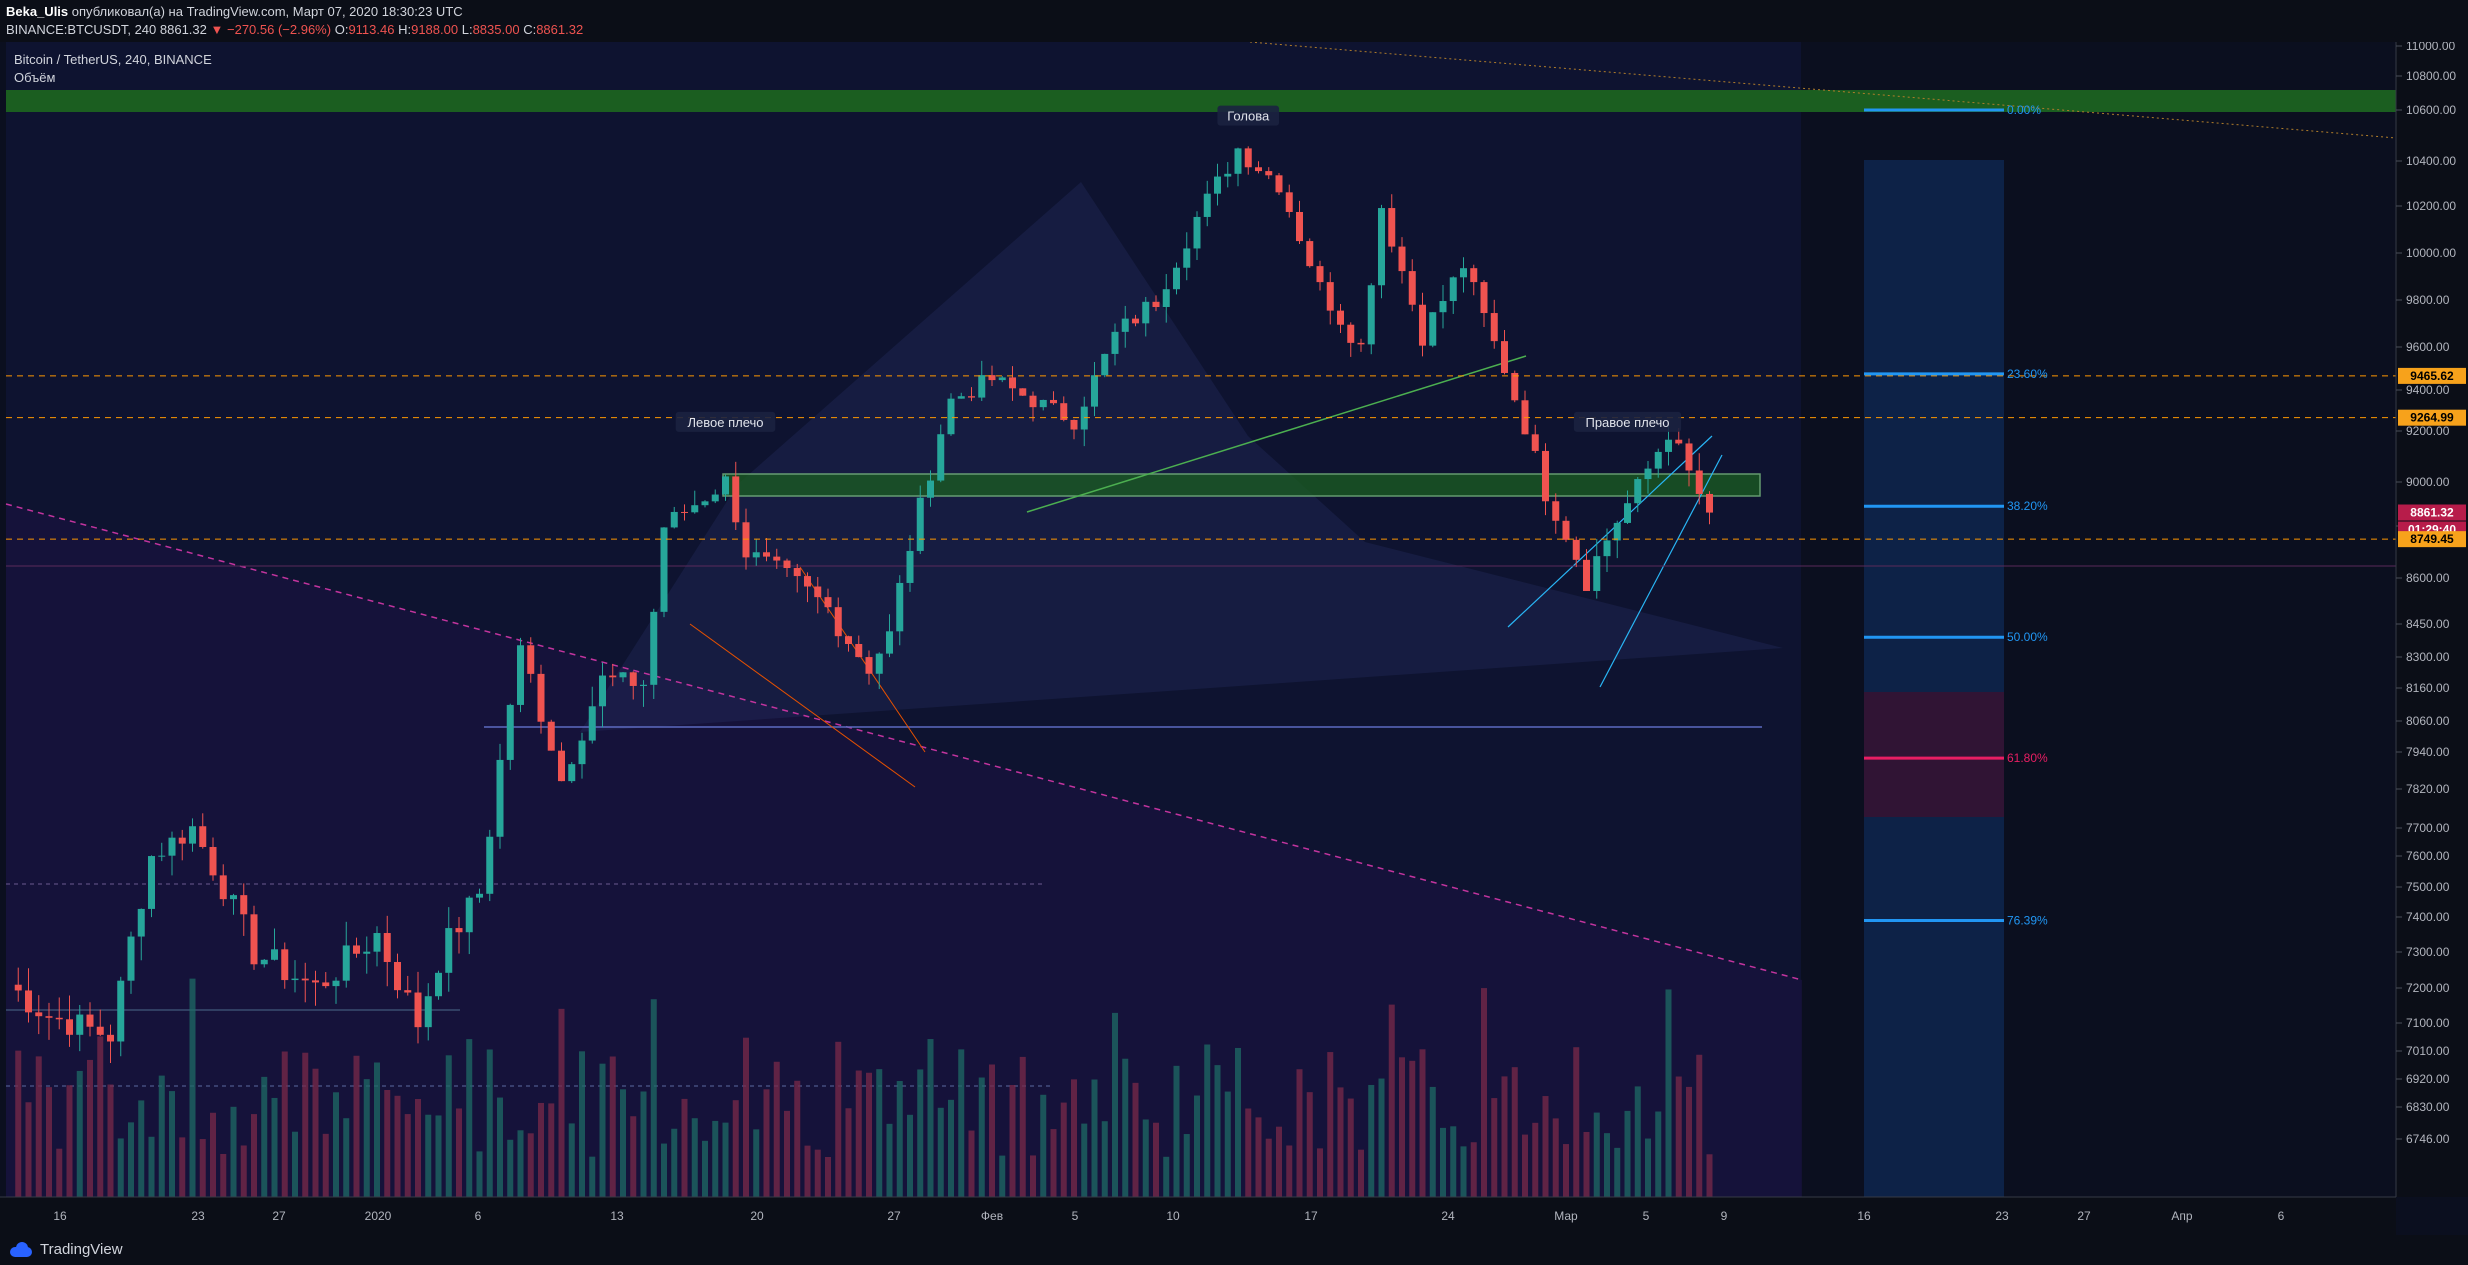 Image resolution: width=2468 pixels, height=1265 pixels. I want to click on price-tag-box, so click(2432, 512).